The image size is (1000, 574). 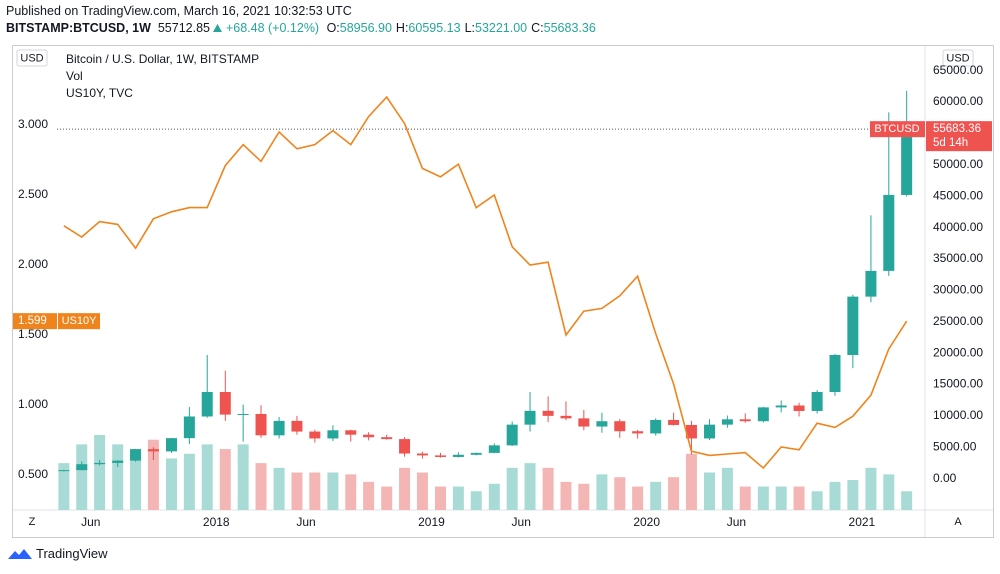 I want to click on y2-tick-label: 30000.00, so click(x=958, y=290).